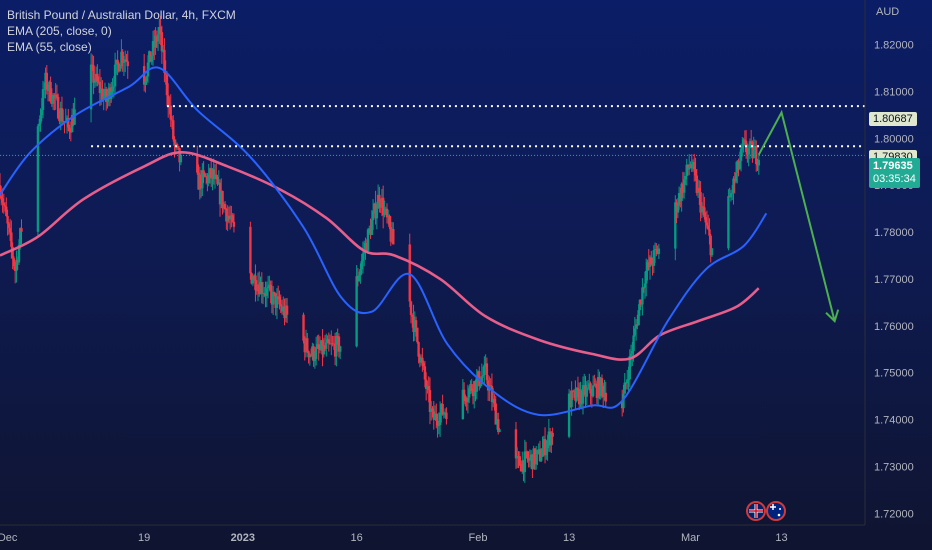 This screenshot has height=550, width=932. Describe the element at coordinates (894, 233) in the screenshot. I see `price-tick-label: 1.78000` at that location.